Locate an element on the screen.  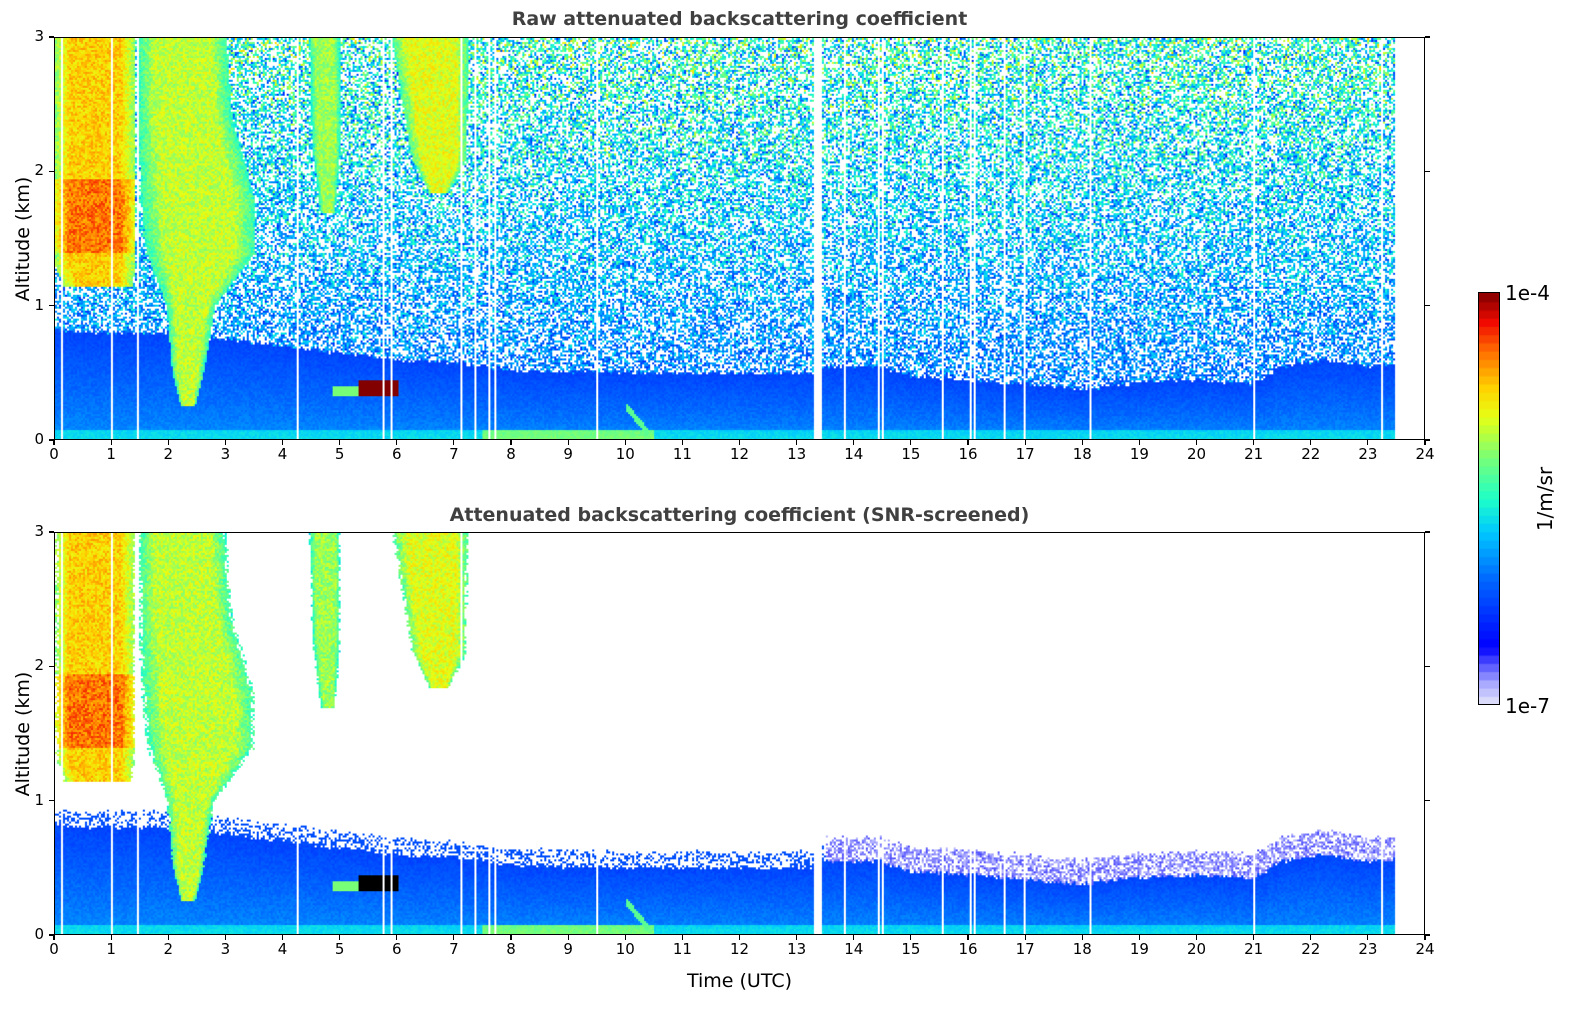
y-tick-label: 0 is located at coordinates (39, 439).